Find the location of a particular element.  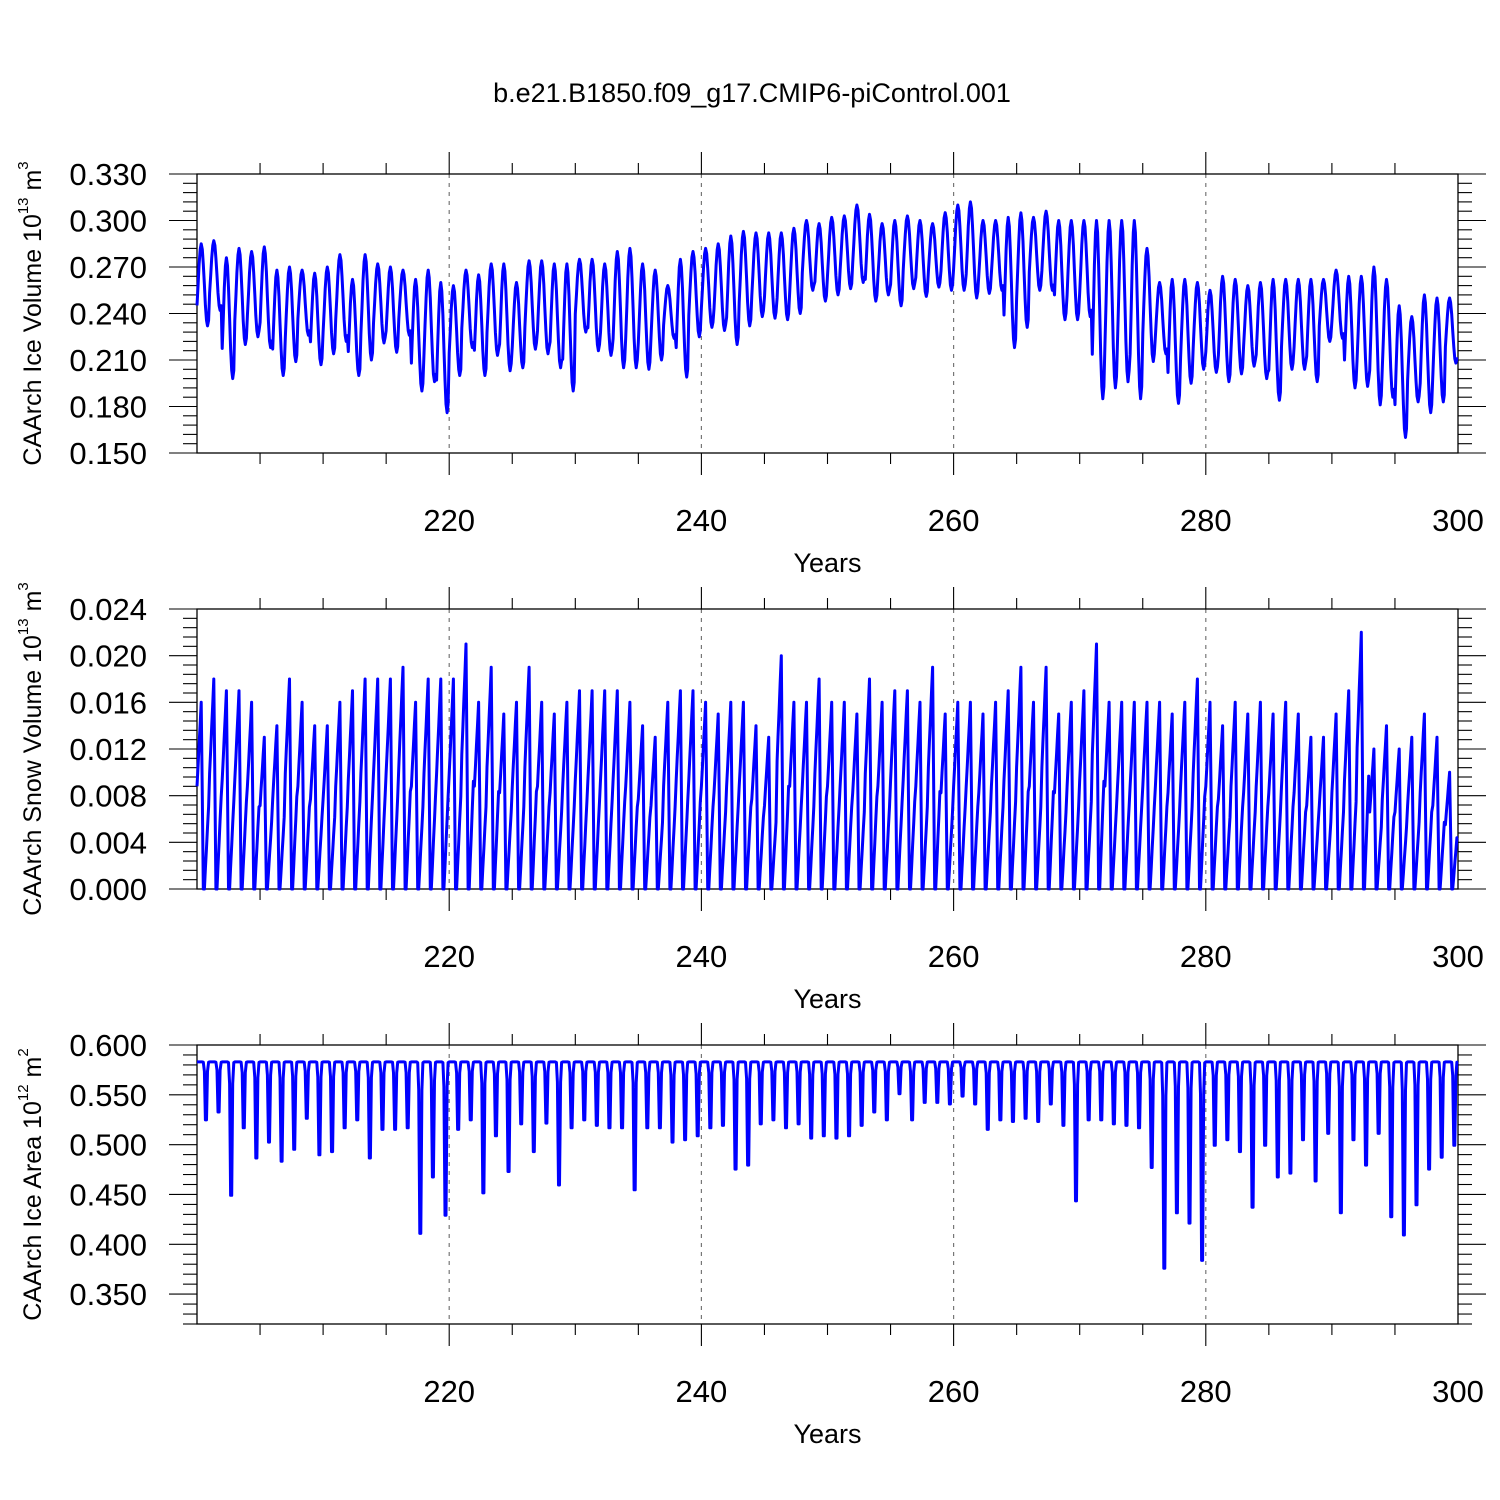

y-tick-label: 0.600 is located at coordinates (108, 1045).